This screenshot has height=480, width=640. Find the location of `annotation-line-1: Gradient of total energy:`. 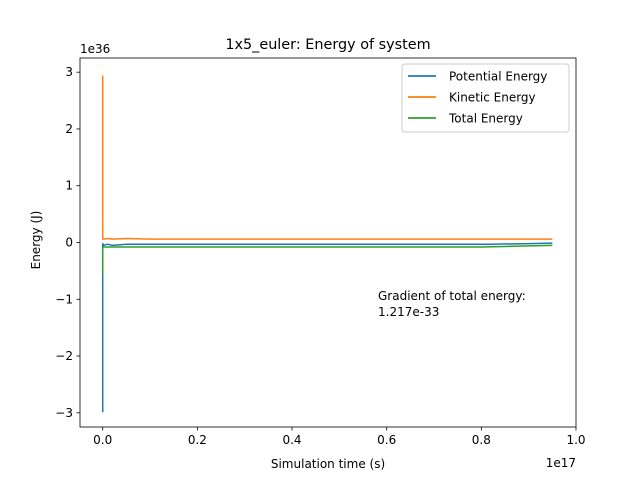

annotation-line-1: Gradient of total energy: is located at coordinates (452, 296).